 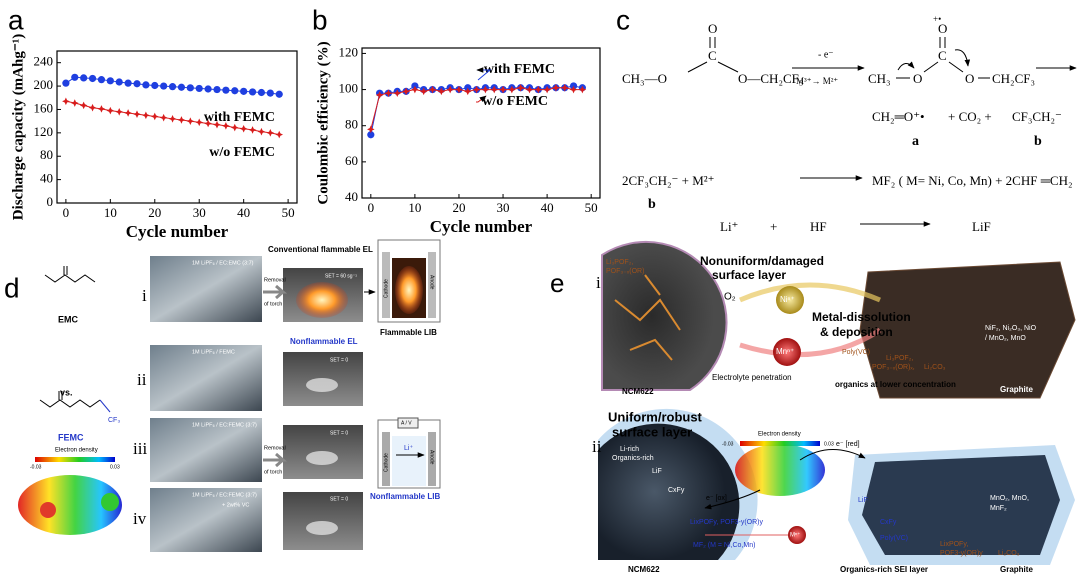 I want to click on label: & deposition, so click(x=856, y=332).